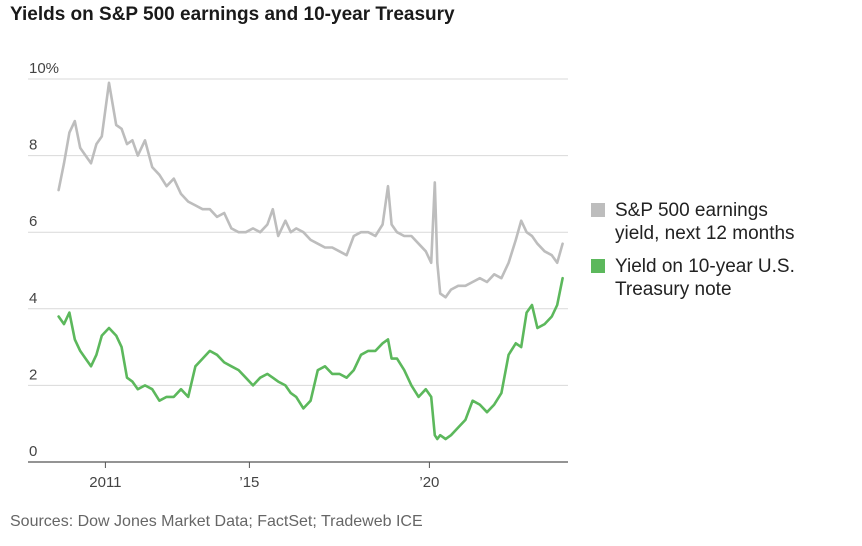 This screenshot has width=862, height=546. Describe the element at coordinates (33, 145) in the screenshot. I see `y-tick-label: 8` at that location.